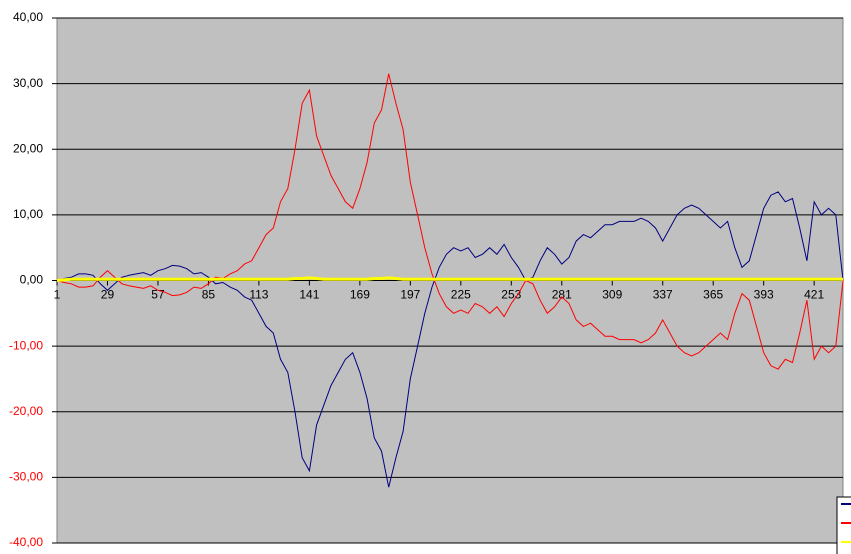  What do you see at coordinates (26, 477) in the screenshot?
I see `y-tick-label: -30,00` at bounding box center [26, 477].